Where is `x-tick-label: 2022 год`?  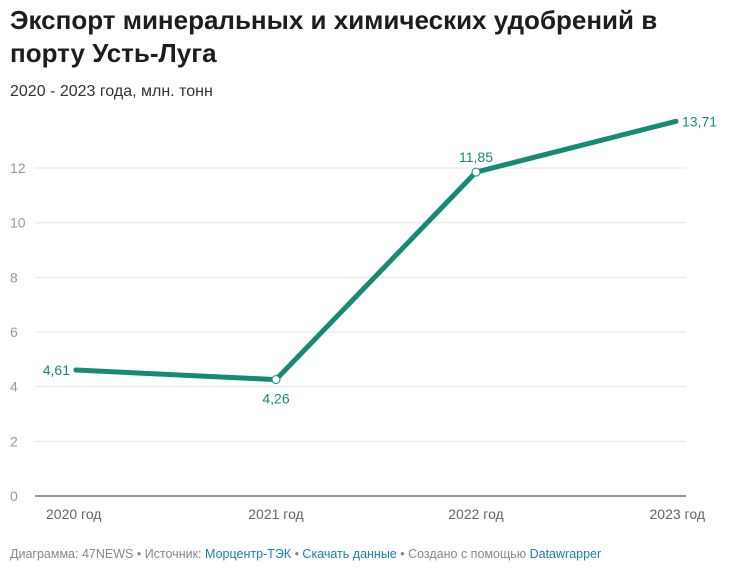 x-tick-label: 2022 год is located at coordinates (475, 514).